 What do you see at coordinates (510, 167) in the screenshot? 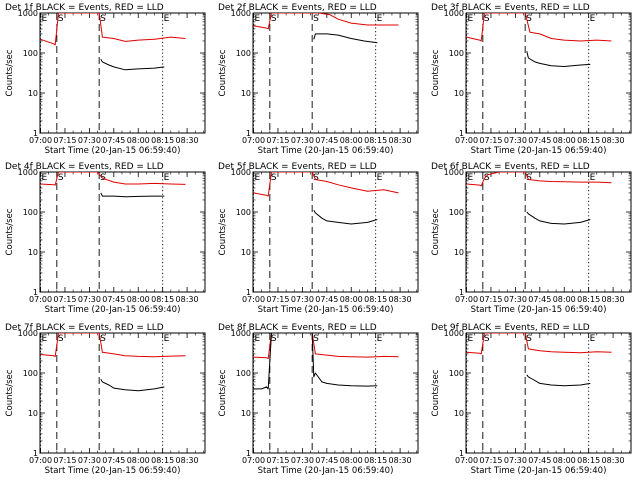
I see `chart-title: Det 6f BLACK = Events, RED = LLD` at bounding box center [510, 167].